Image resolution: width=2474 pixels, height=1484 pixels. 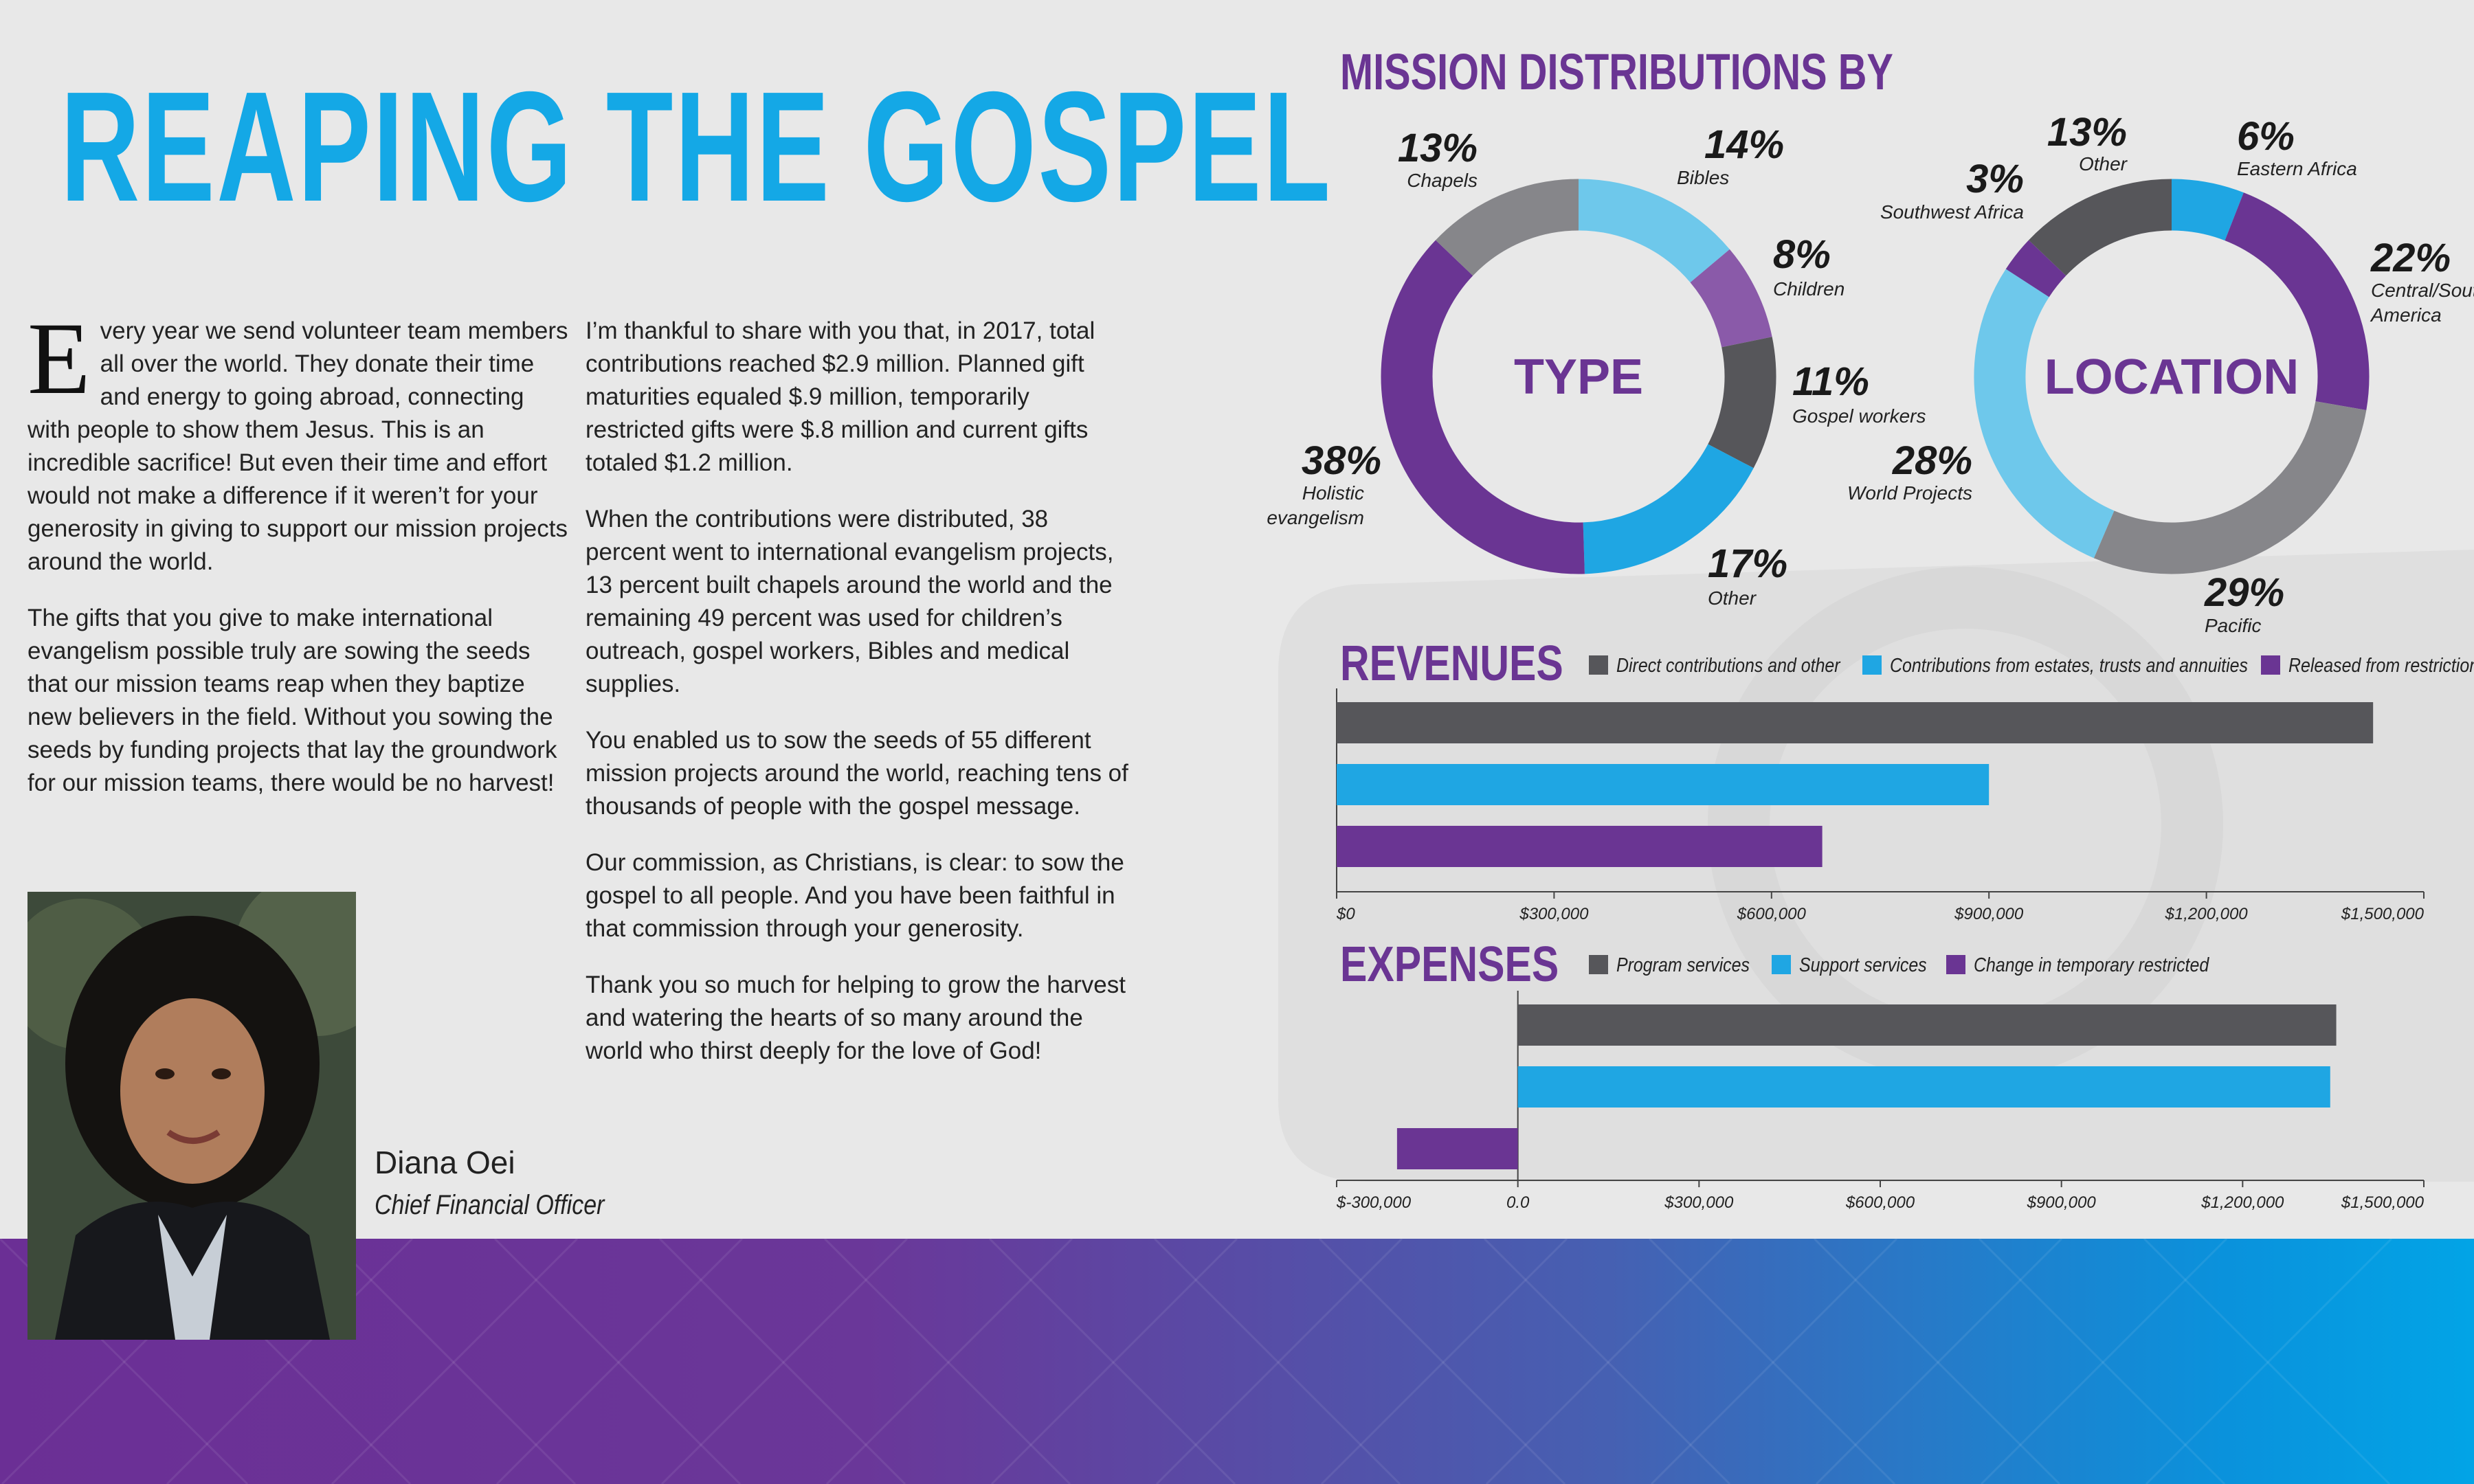 I want to click on tick-label: $0, so click(x=1345, y=914).